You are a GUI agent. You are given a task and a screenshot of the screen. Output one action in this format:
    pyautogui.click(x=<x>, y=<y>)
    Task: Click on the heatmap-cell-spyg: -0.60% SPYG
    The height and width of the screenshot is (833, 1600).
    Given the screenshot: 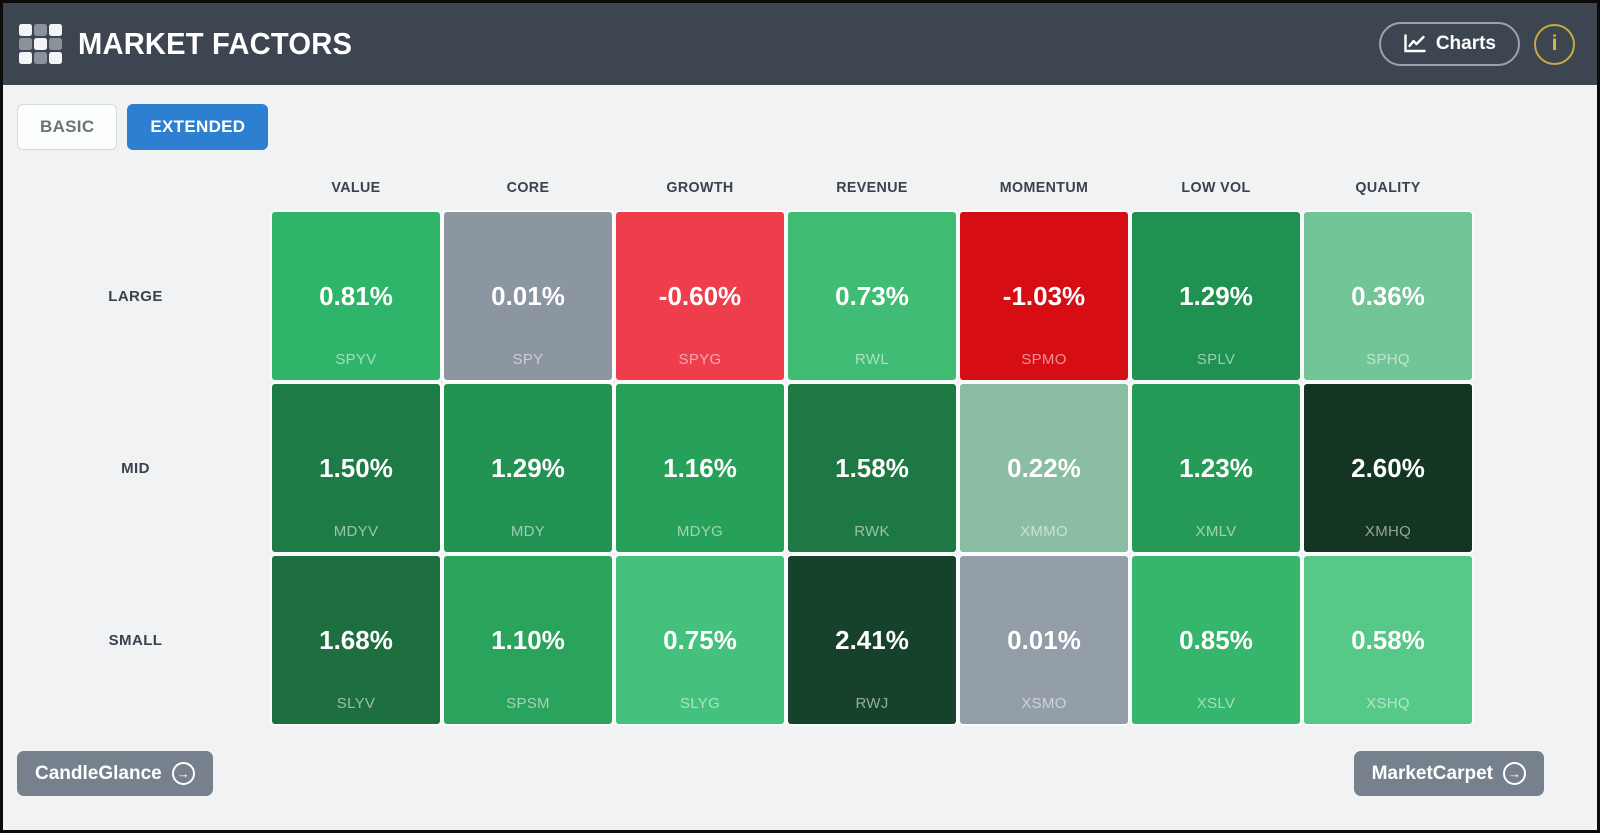 What is the action you would take?
    pyautogui.click(x=700, y=296)
    